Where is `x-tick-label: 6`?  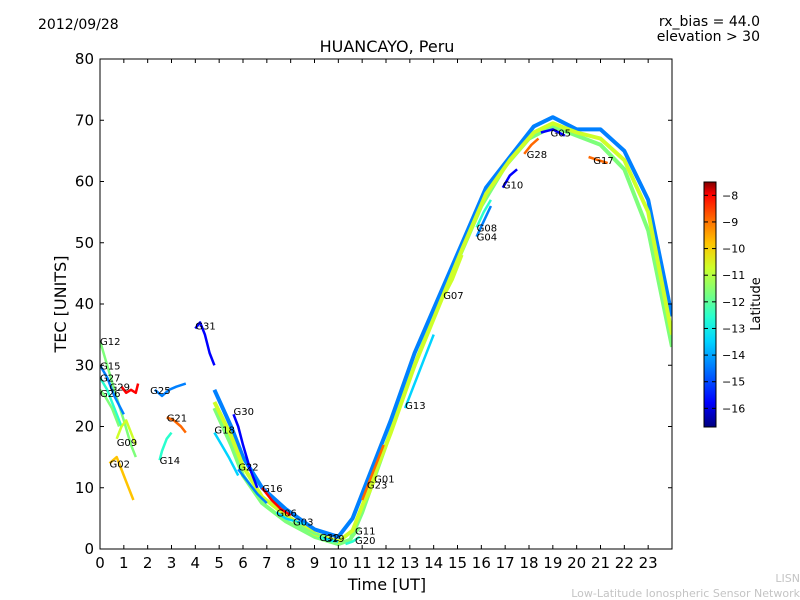
x-tick-label: 6 is located at coordinates (243, 563).